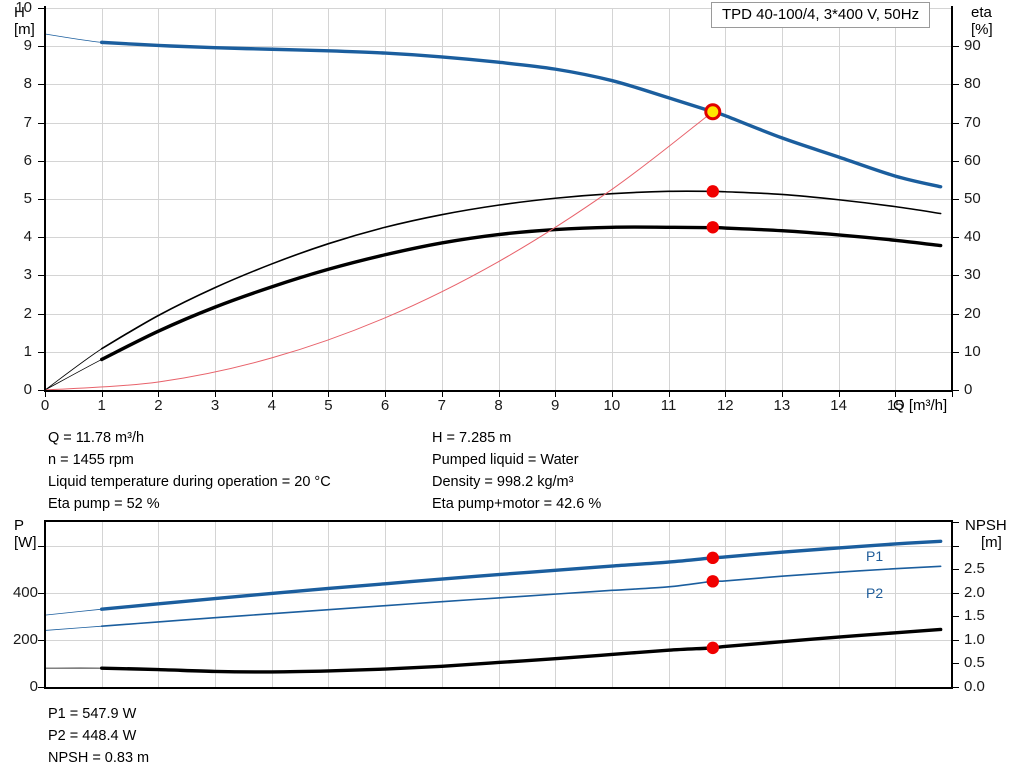 The image size is (1024, 781). I want to click on power-plot-bottom, so click(498, 688).